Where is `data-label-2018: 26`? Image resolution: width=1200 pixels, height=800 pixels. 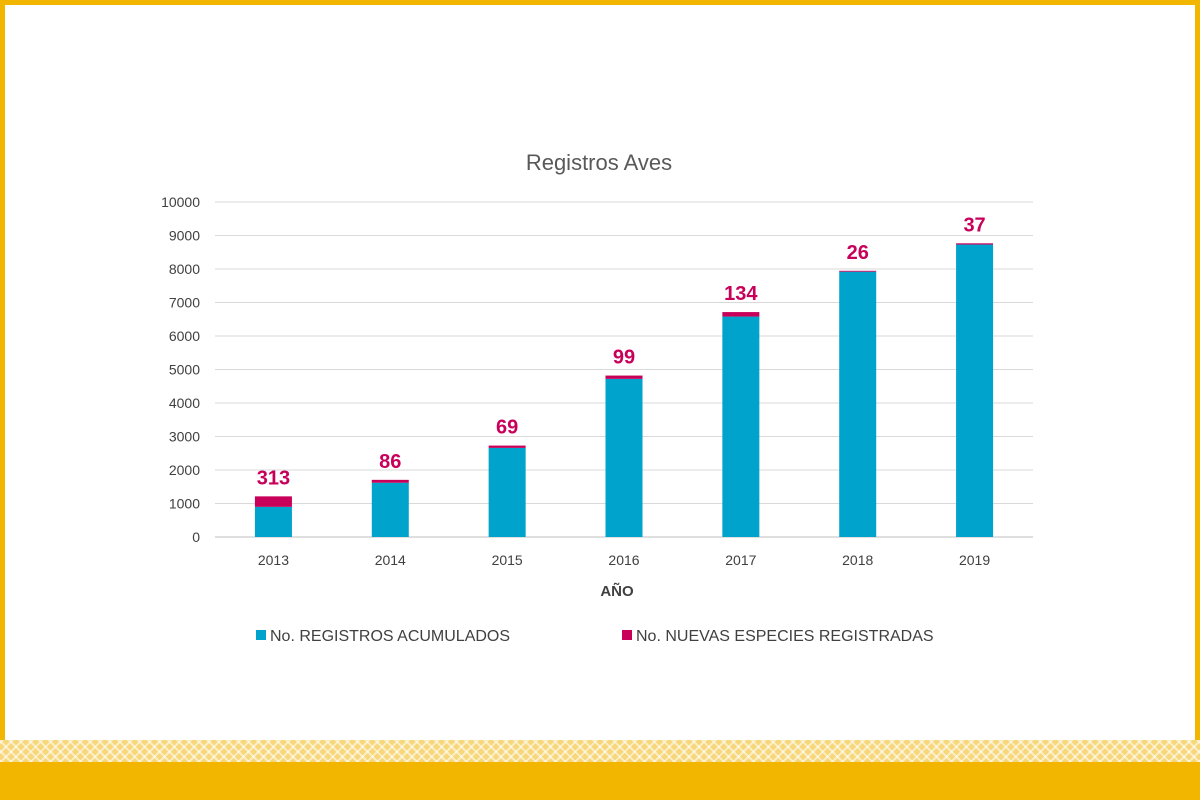 data-label-2018: 26 is located at coordinates (858, 253).